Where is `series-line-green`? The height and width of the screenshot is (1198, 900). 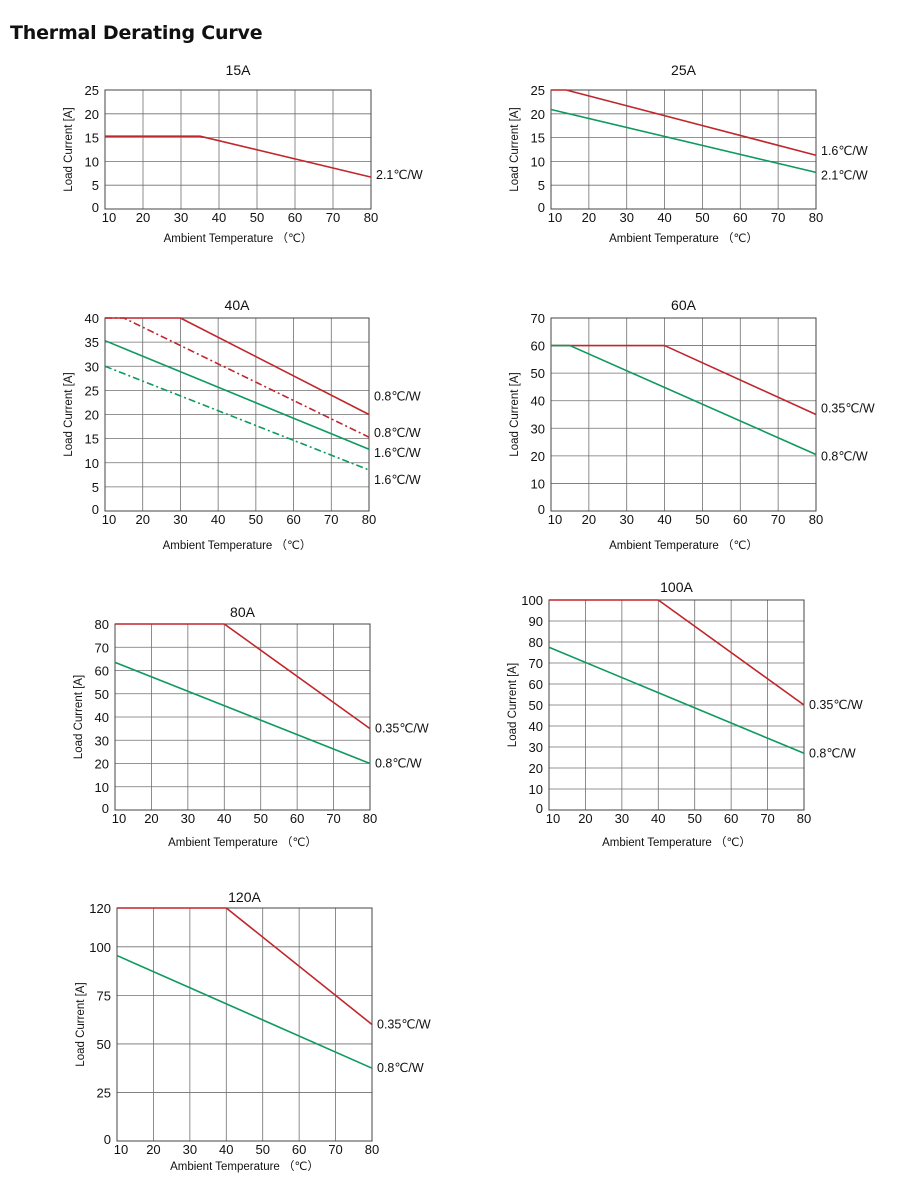 series-line-green is located at coordinates (676, 700).